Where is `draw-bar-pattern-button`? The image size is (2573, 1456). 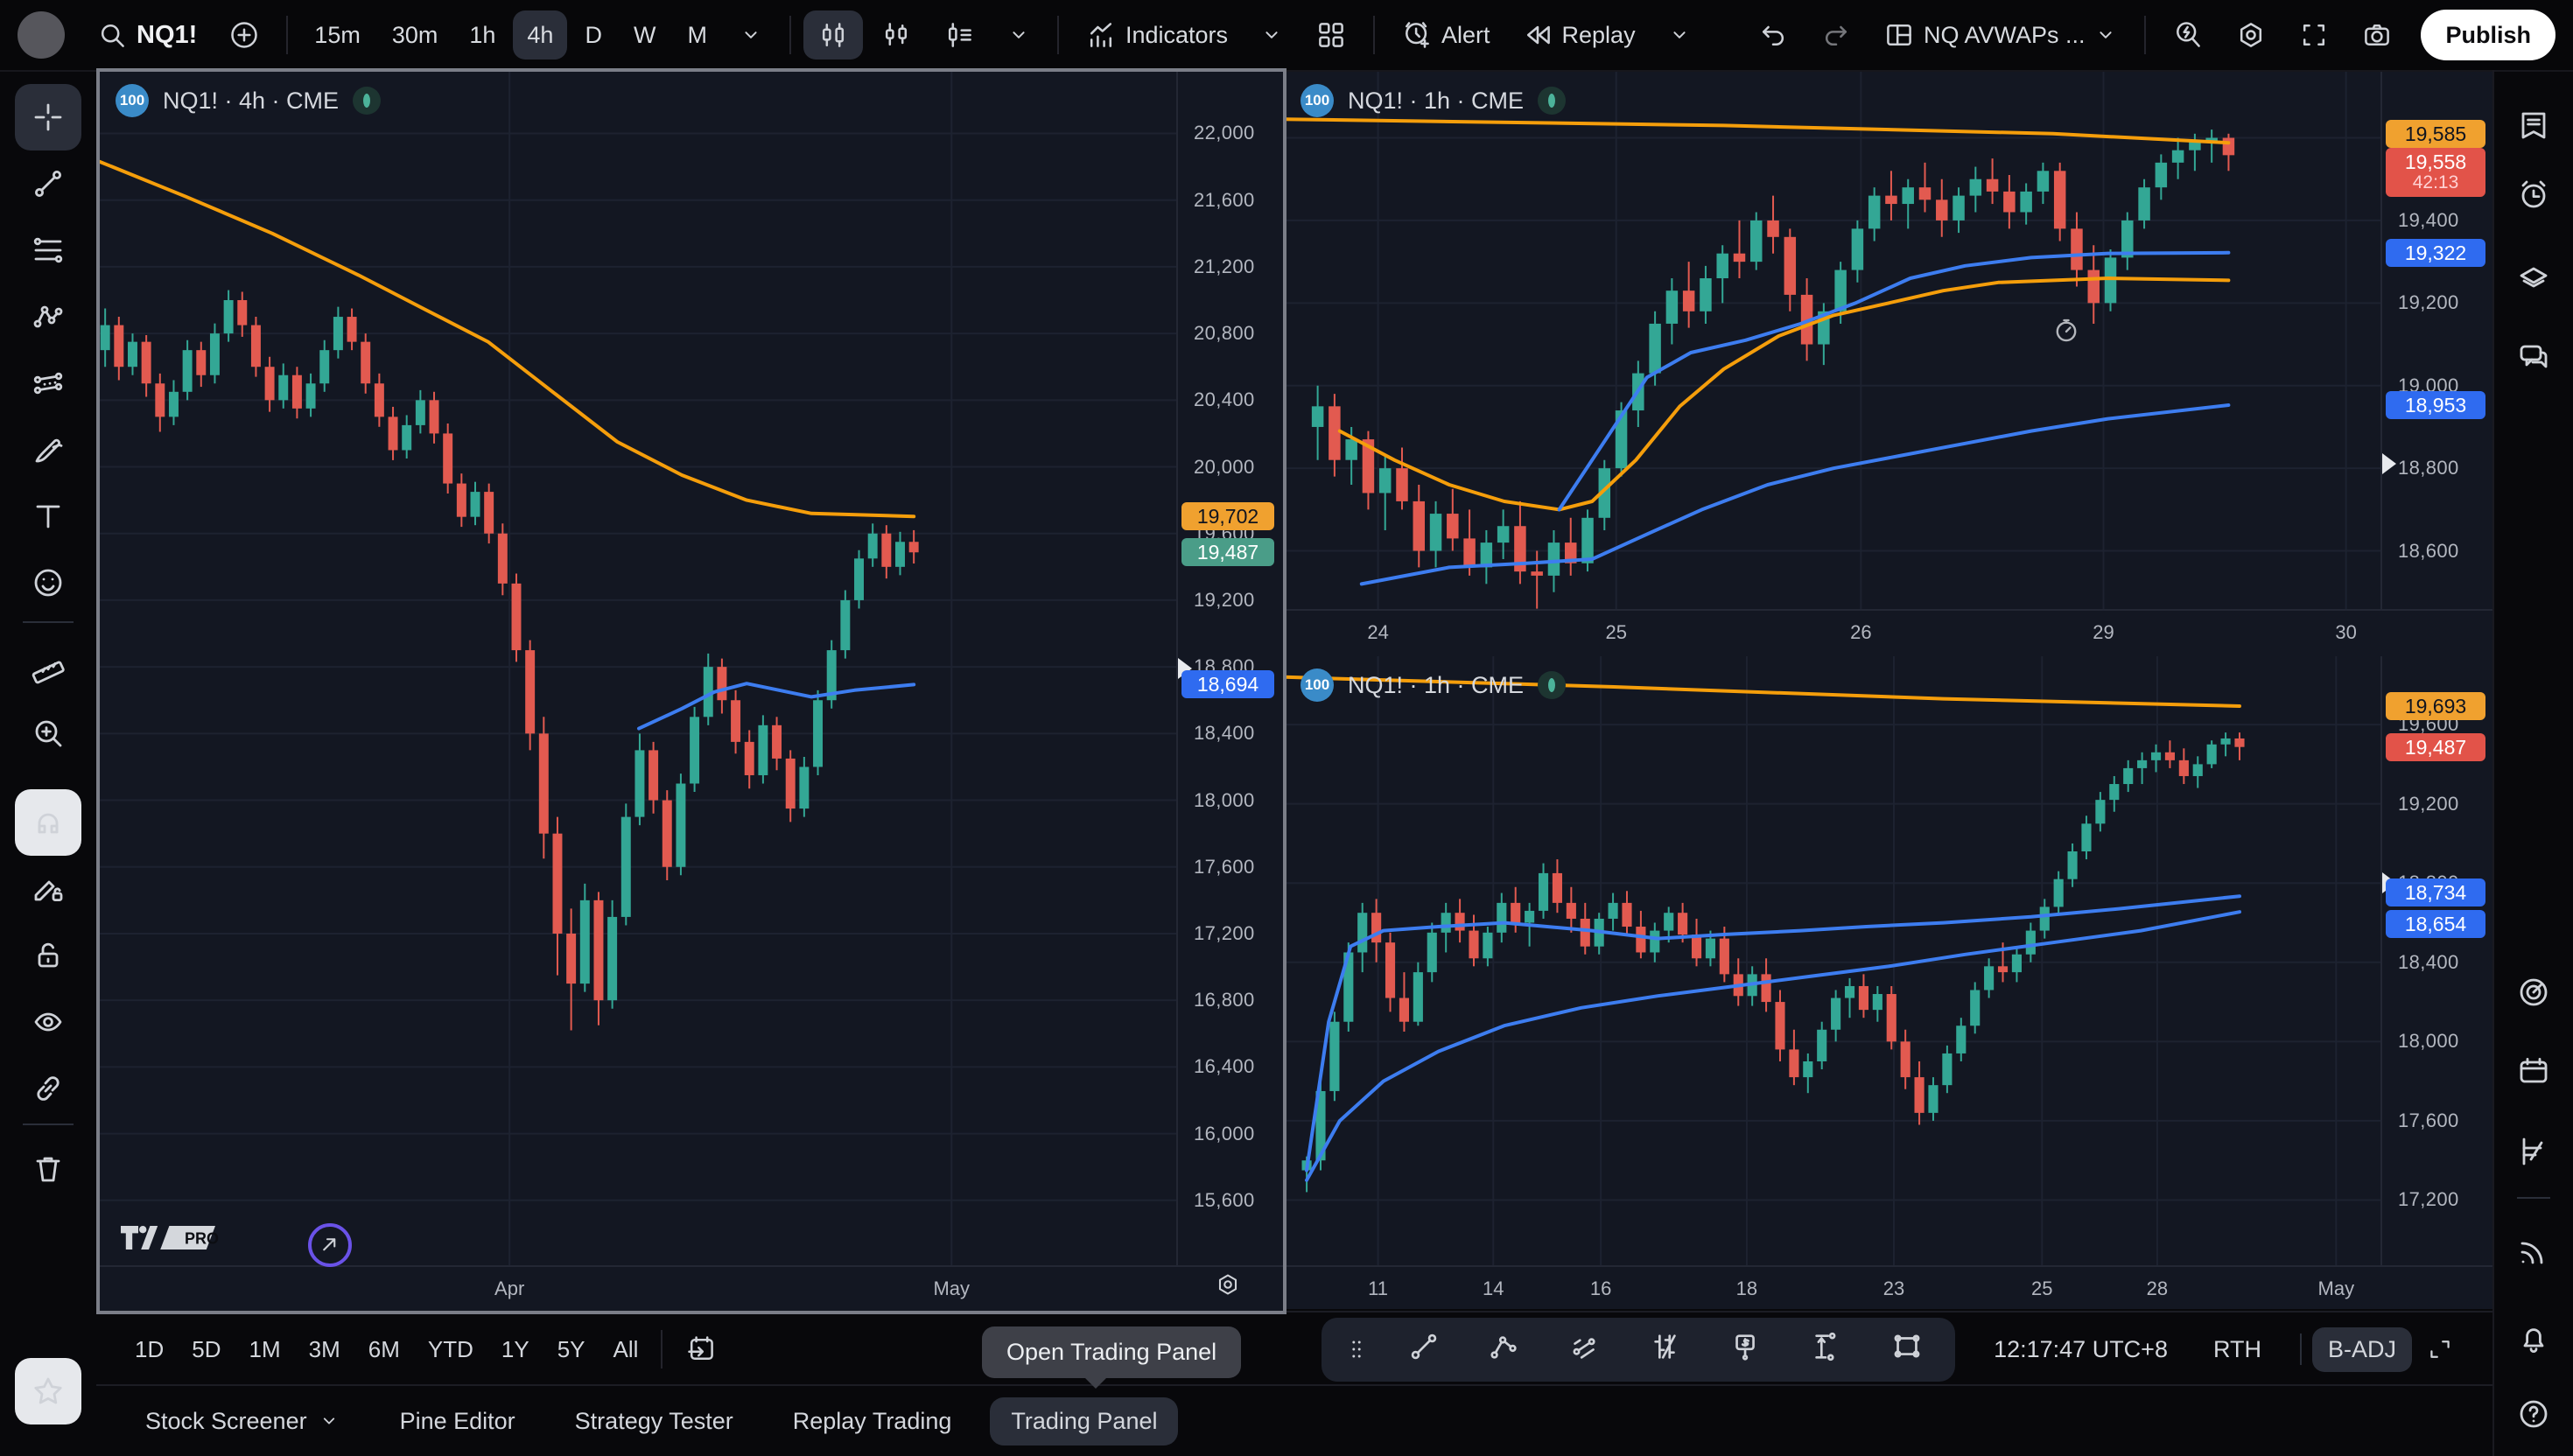
draw-bar-pattern-button is located at coordinates (1665, 1349).